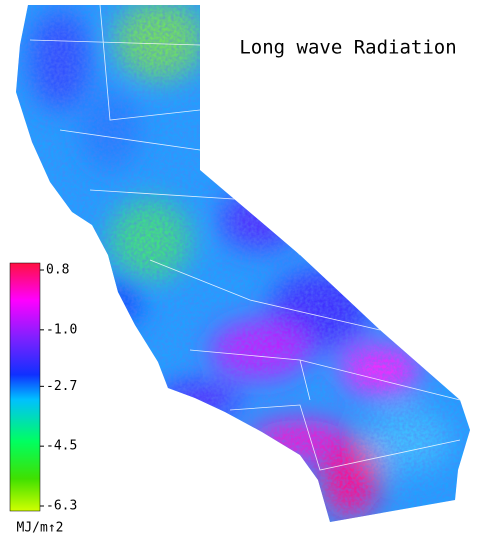  What do you see at coordinates (61, 386) in the screenshot?
I see `colorbar-tick-label: -2.7` at bounding box center [61, 386].